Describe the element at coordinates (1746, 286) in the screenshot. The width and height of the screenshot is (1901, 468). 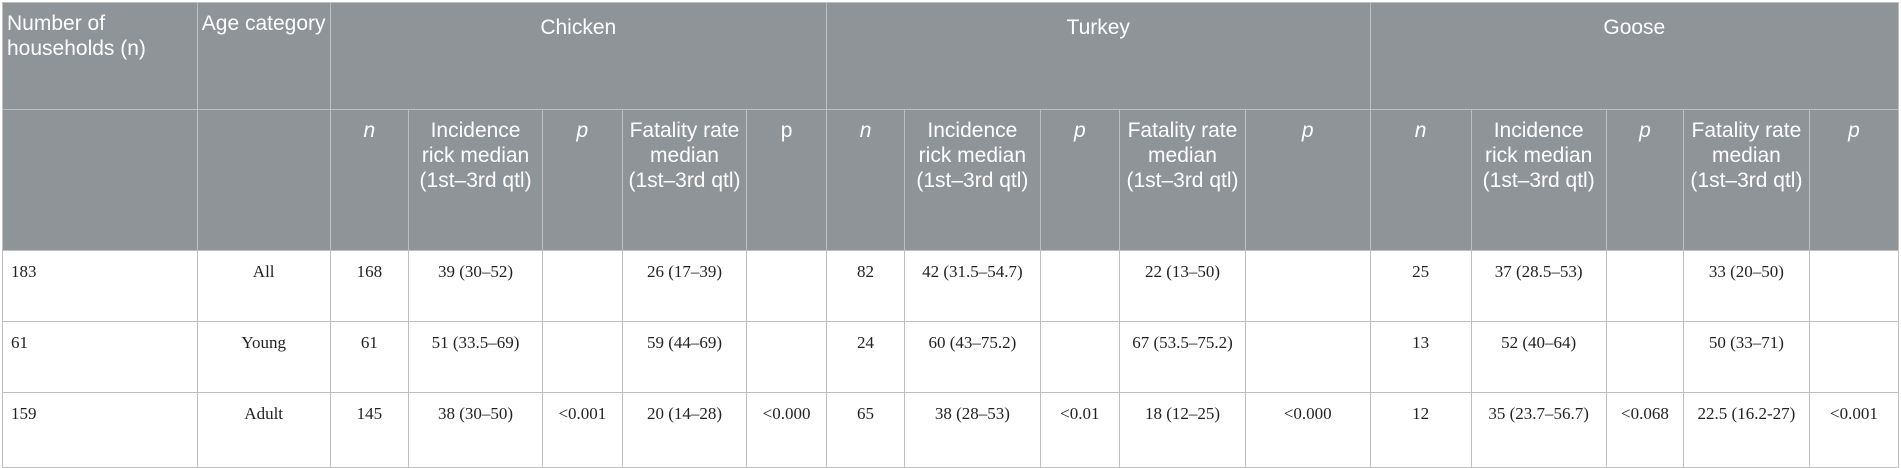
I see `table-cell: 33 (20–50)` at that location.